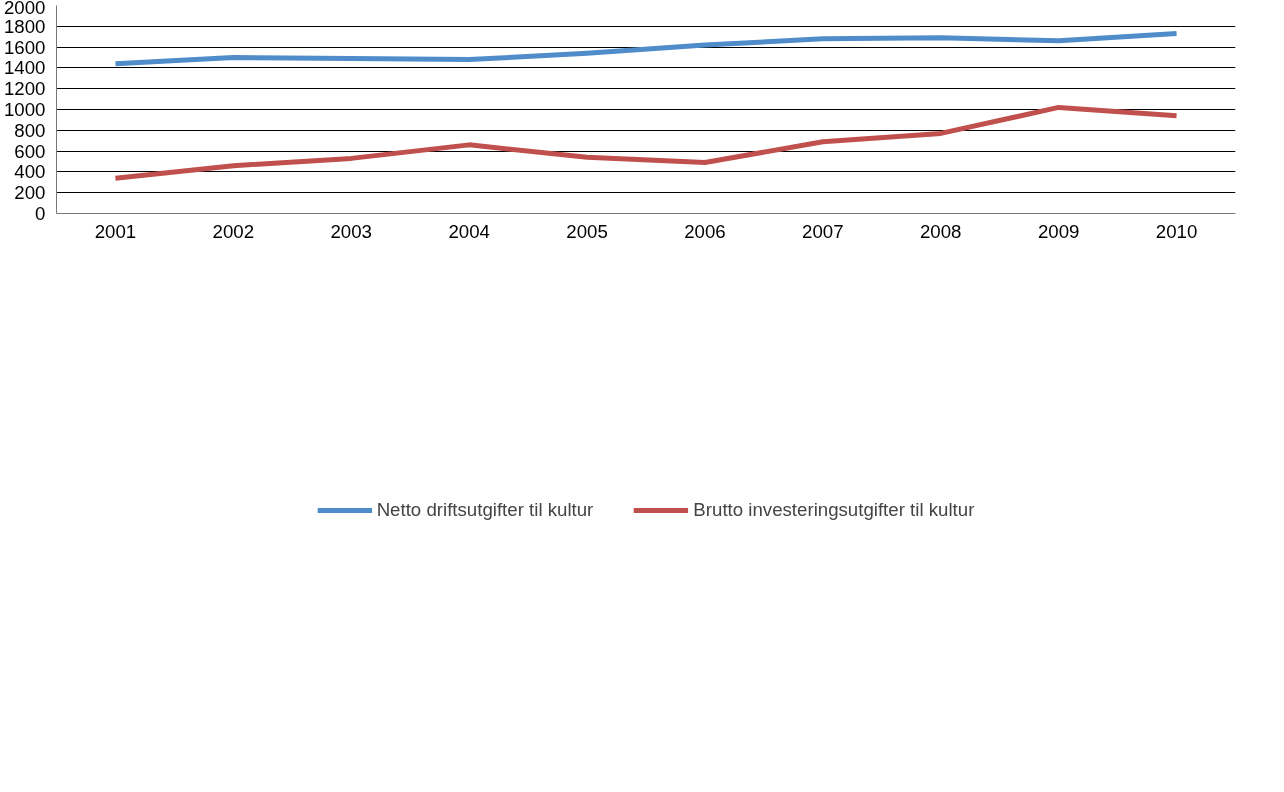 The width and height of the screenshot is (1284, 792). What do you see at coordinates (1058, 231) in the screenshot?
I see `x-tick-label: 2009` at bounding box center [1058, 231].